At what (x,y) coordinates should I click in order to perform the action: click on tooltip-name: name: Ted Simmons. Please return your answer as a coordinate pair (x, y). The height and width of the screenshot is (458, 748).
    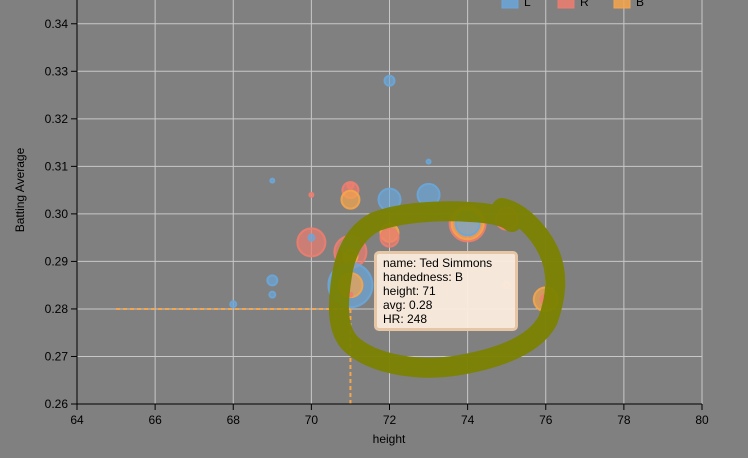
    Looking at the image, I should click on (438, 263).